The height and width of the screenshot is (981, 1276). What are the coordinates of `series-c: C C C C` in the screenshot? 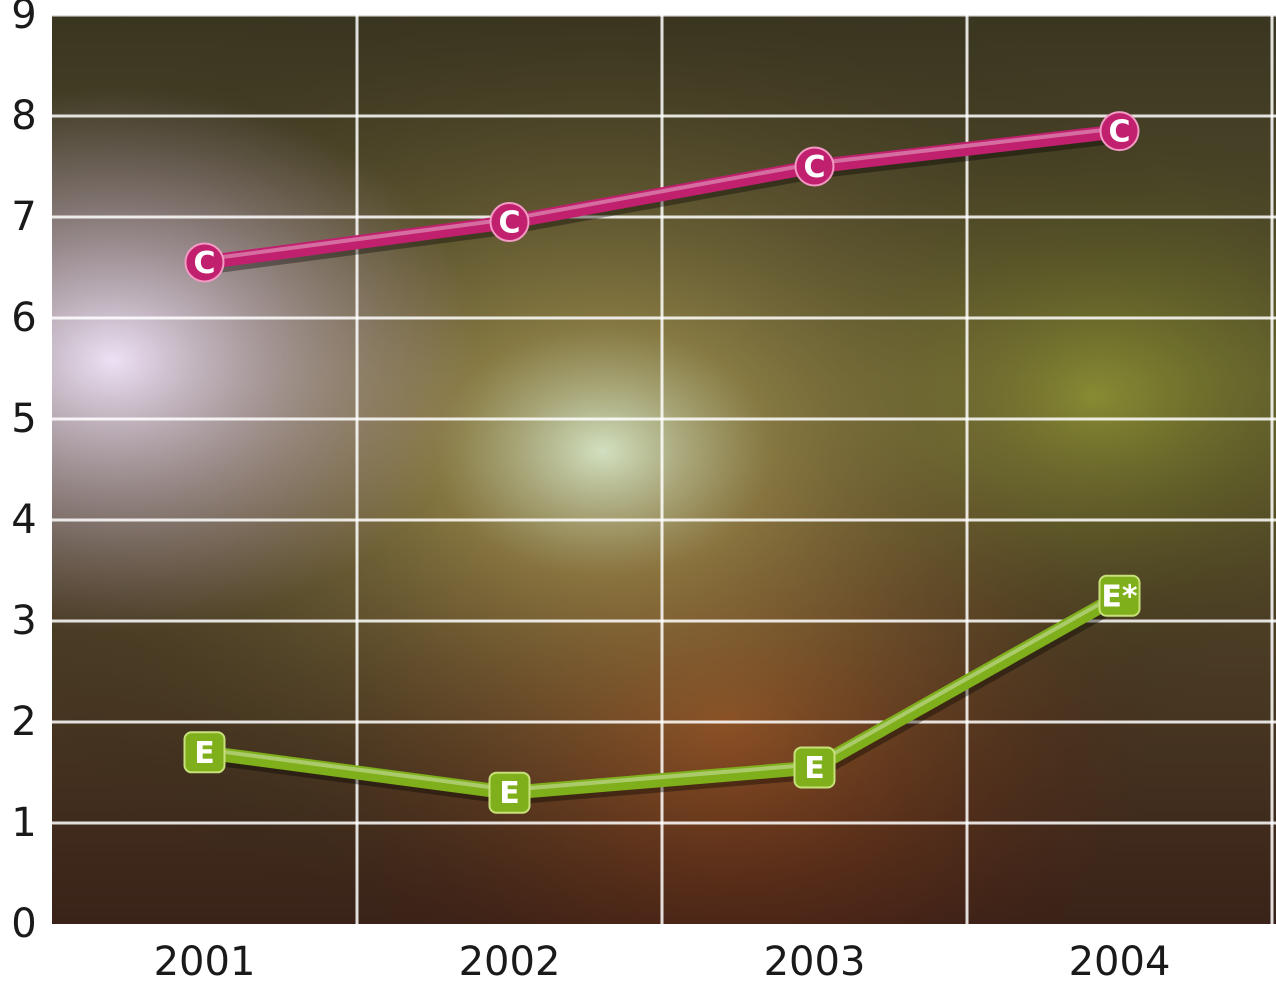 It's located at (662, 197).